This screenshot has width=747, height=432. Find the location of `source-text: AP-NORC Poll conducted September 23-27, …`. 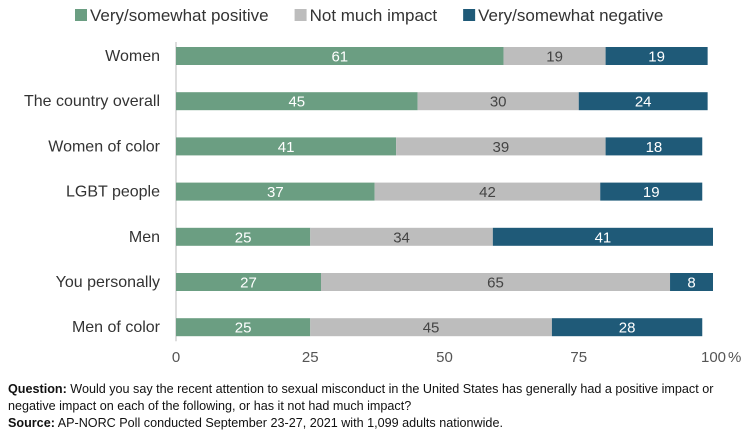

source-text: AP-NORC Poll conducted September 23-27, … is located at coordinates (280, 423).